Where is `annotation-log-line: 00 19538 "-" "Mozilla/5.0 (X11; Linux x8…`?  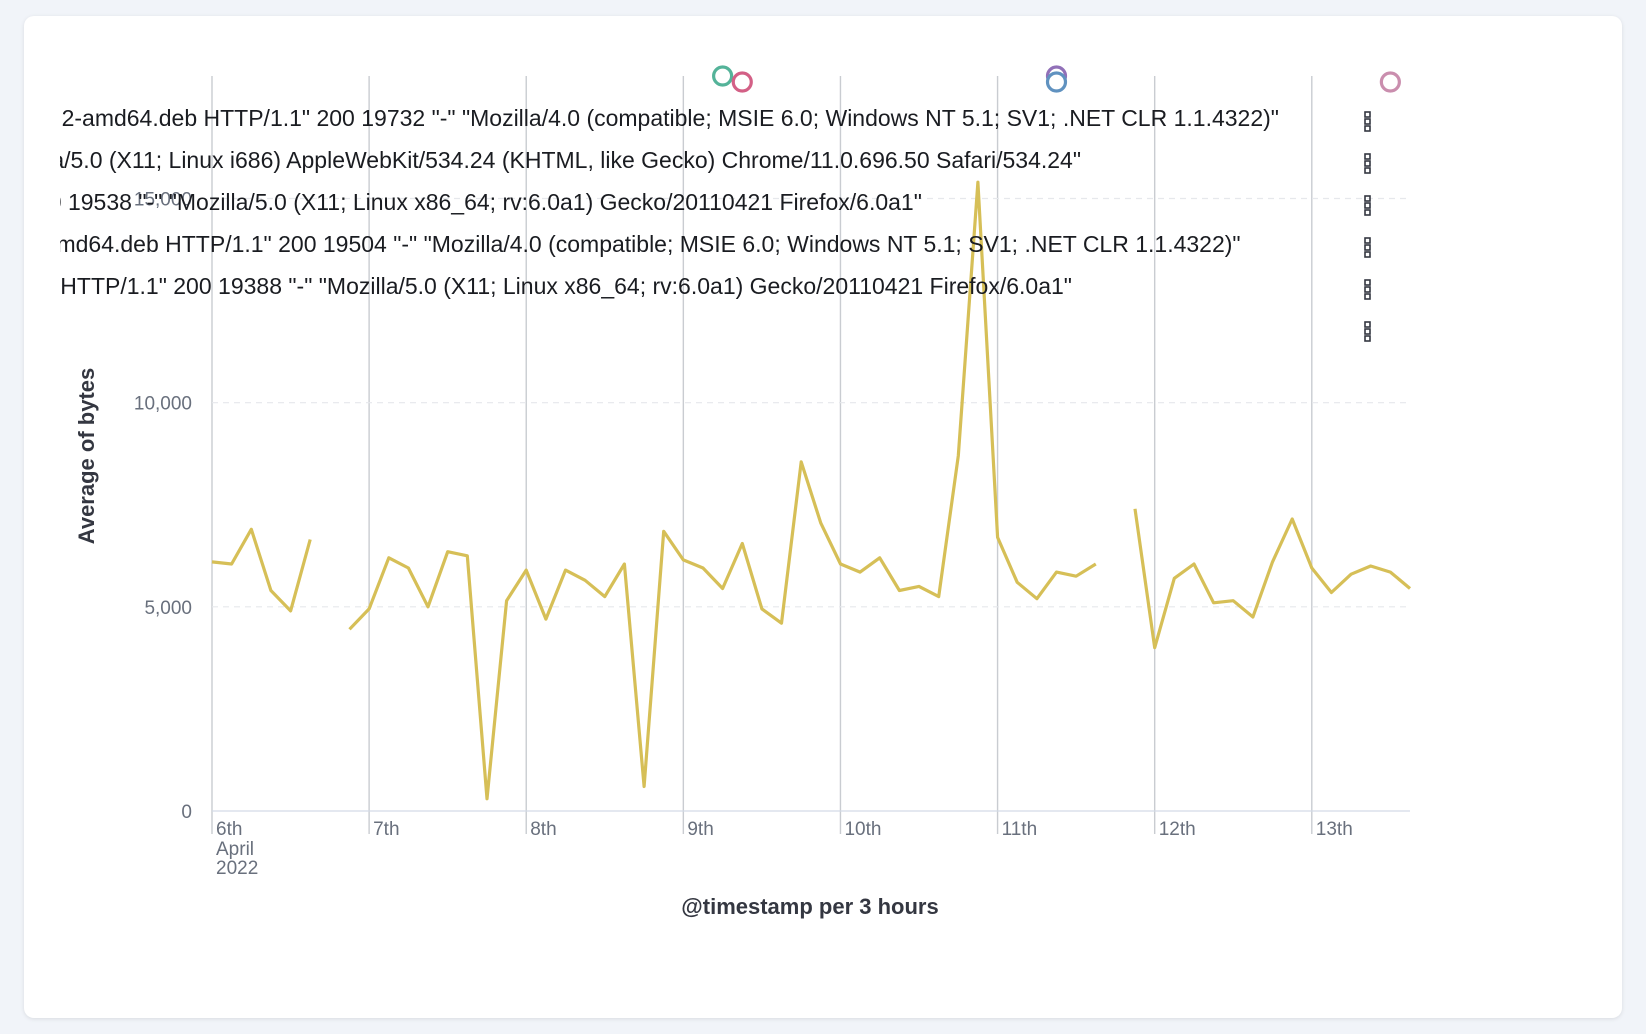 annotation-log-line: 00 19538 "-" "Mozilla/5.0 (X11; Linux x8… is located at coordinates (479, 202).